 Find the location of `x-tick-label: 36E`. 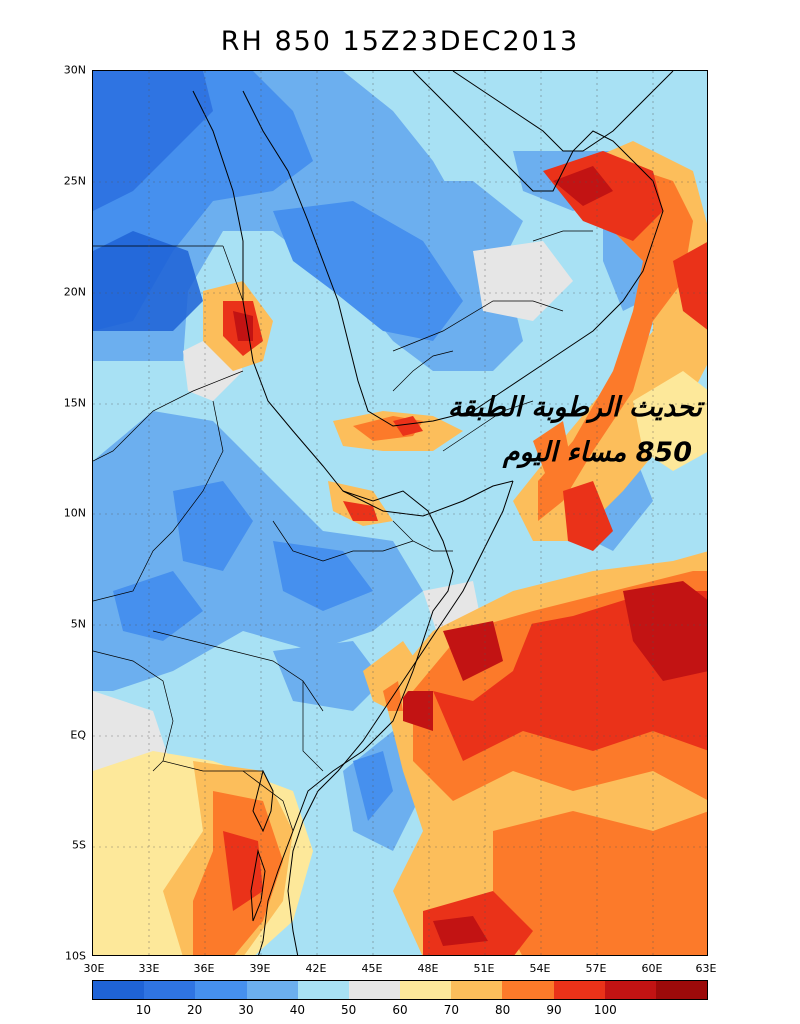

x-tick-label: 36E is located at coordinates (204, 968).